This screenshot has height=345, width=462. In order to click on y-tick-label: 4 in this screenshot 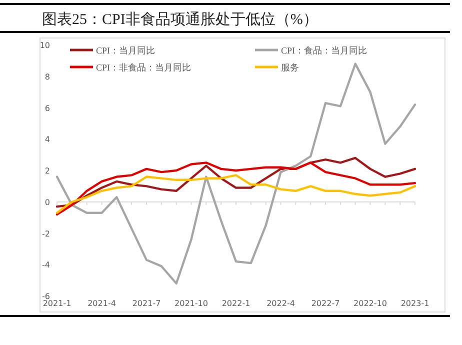, I will do `click(47, 139)`.